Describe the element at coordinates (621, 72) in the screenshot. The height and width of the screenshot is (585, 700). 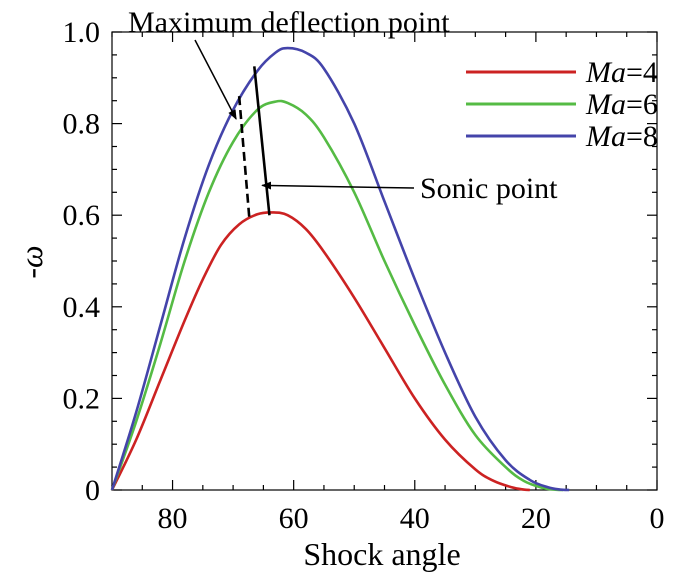
I see `legend-label: Ma=4` at that location.